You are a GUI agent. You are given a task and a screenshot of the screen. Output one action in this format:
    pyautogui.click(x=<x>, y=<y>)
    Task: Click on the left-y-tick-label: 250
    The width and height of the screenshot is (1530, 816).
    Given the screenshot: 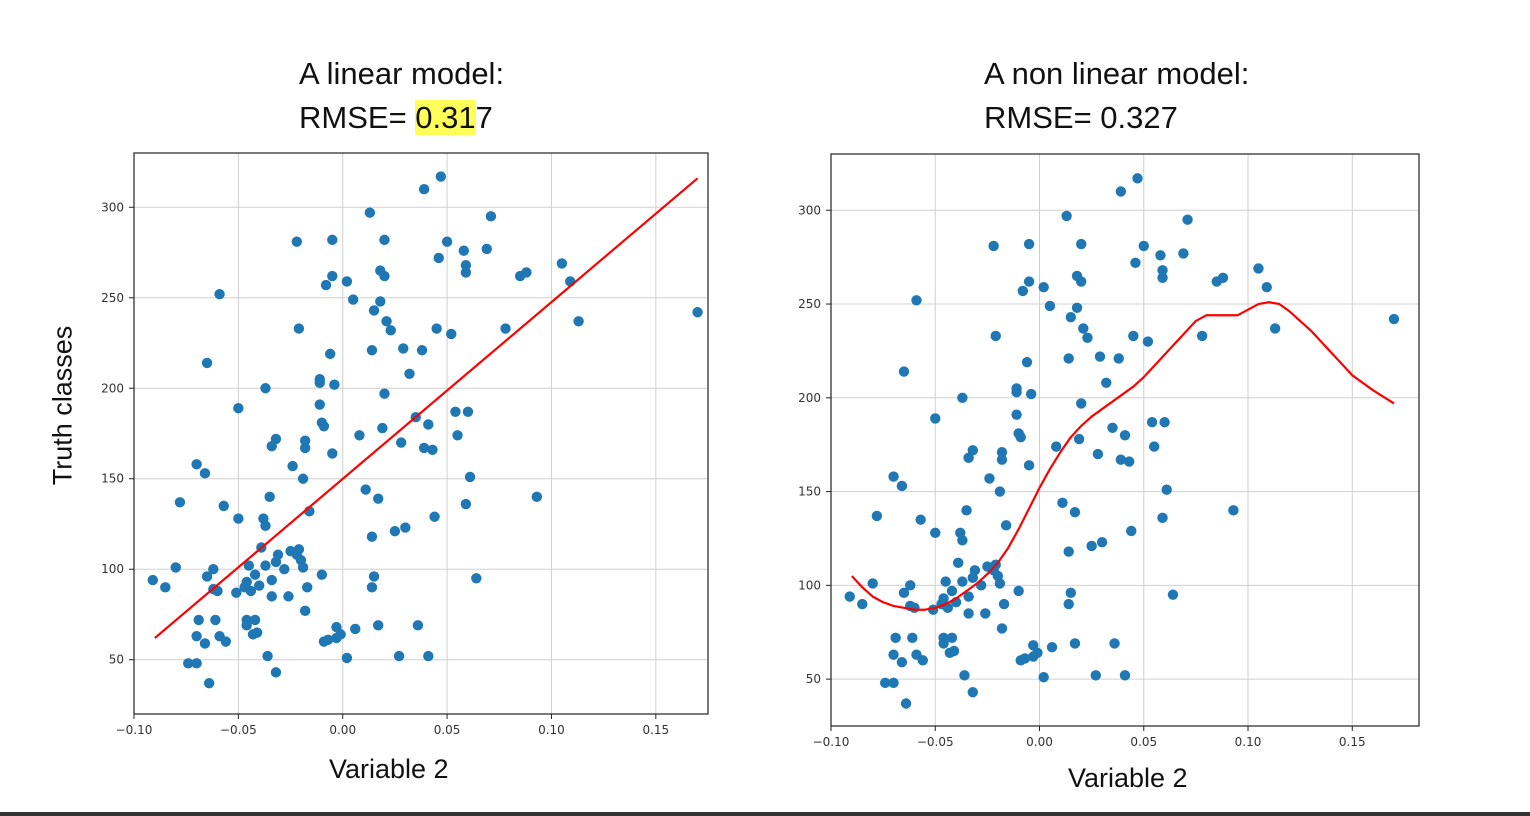 What is the action you would take?
    pyautogui.click(x=112, y=298)
    